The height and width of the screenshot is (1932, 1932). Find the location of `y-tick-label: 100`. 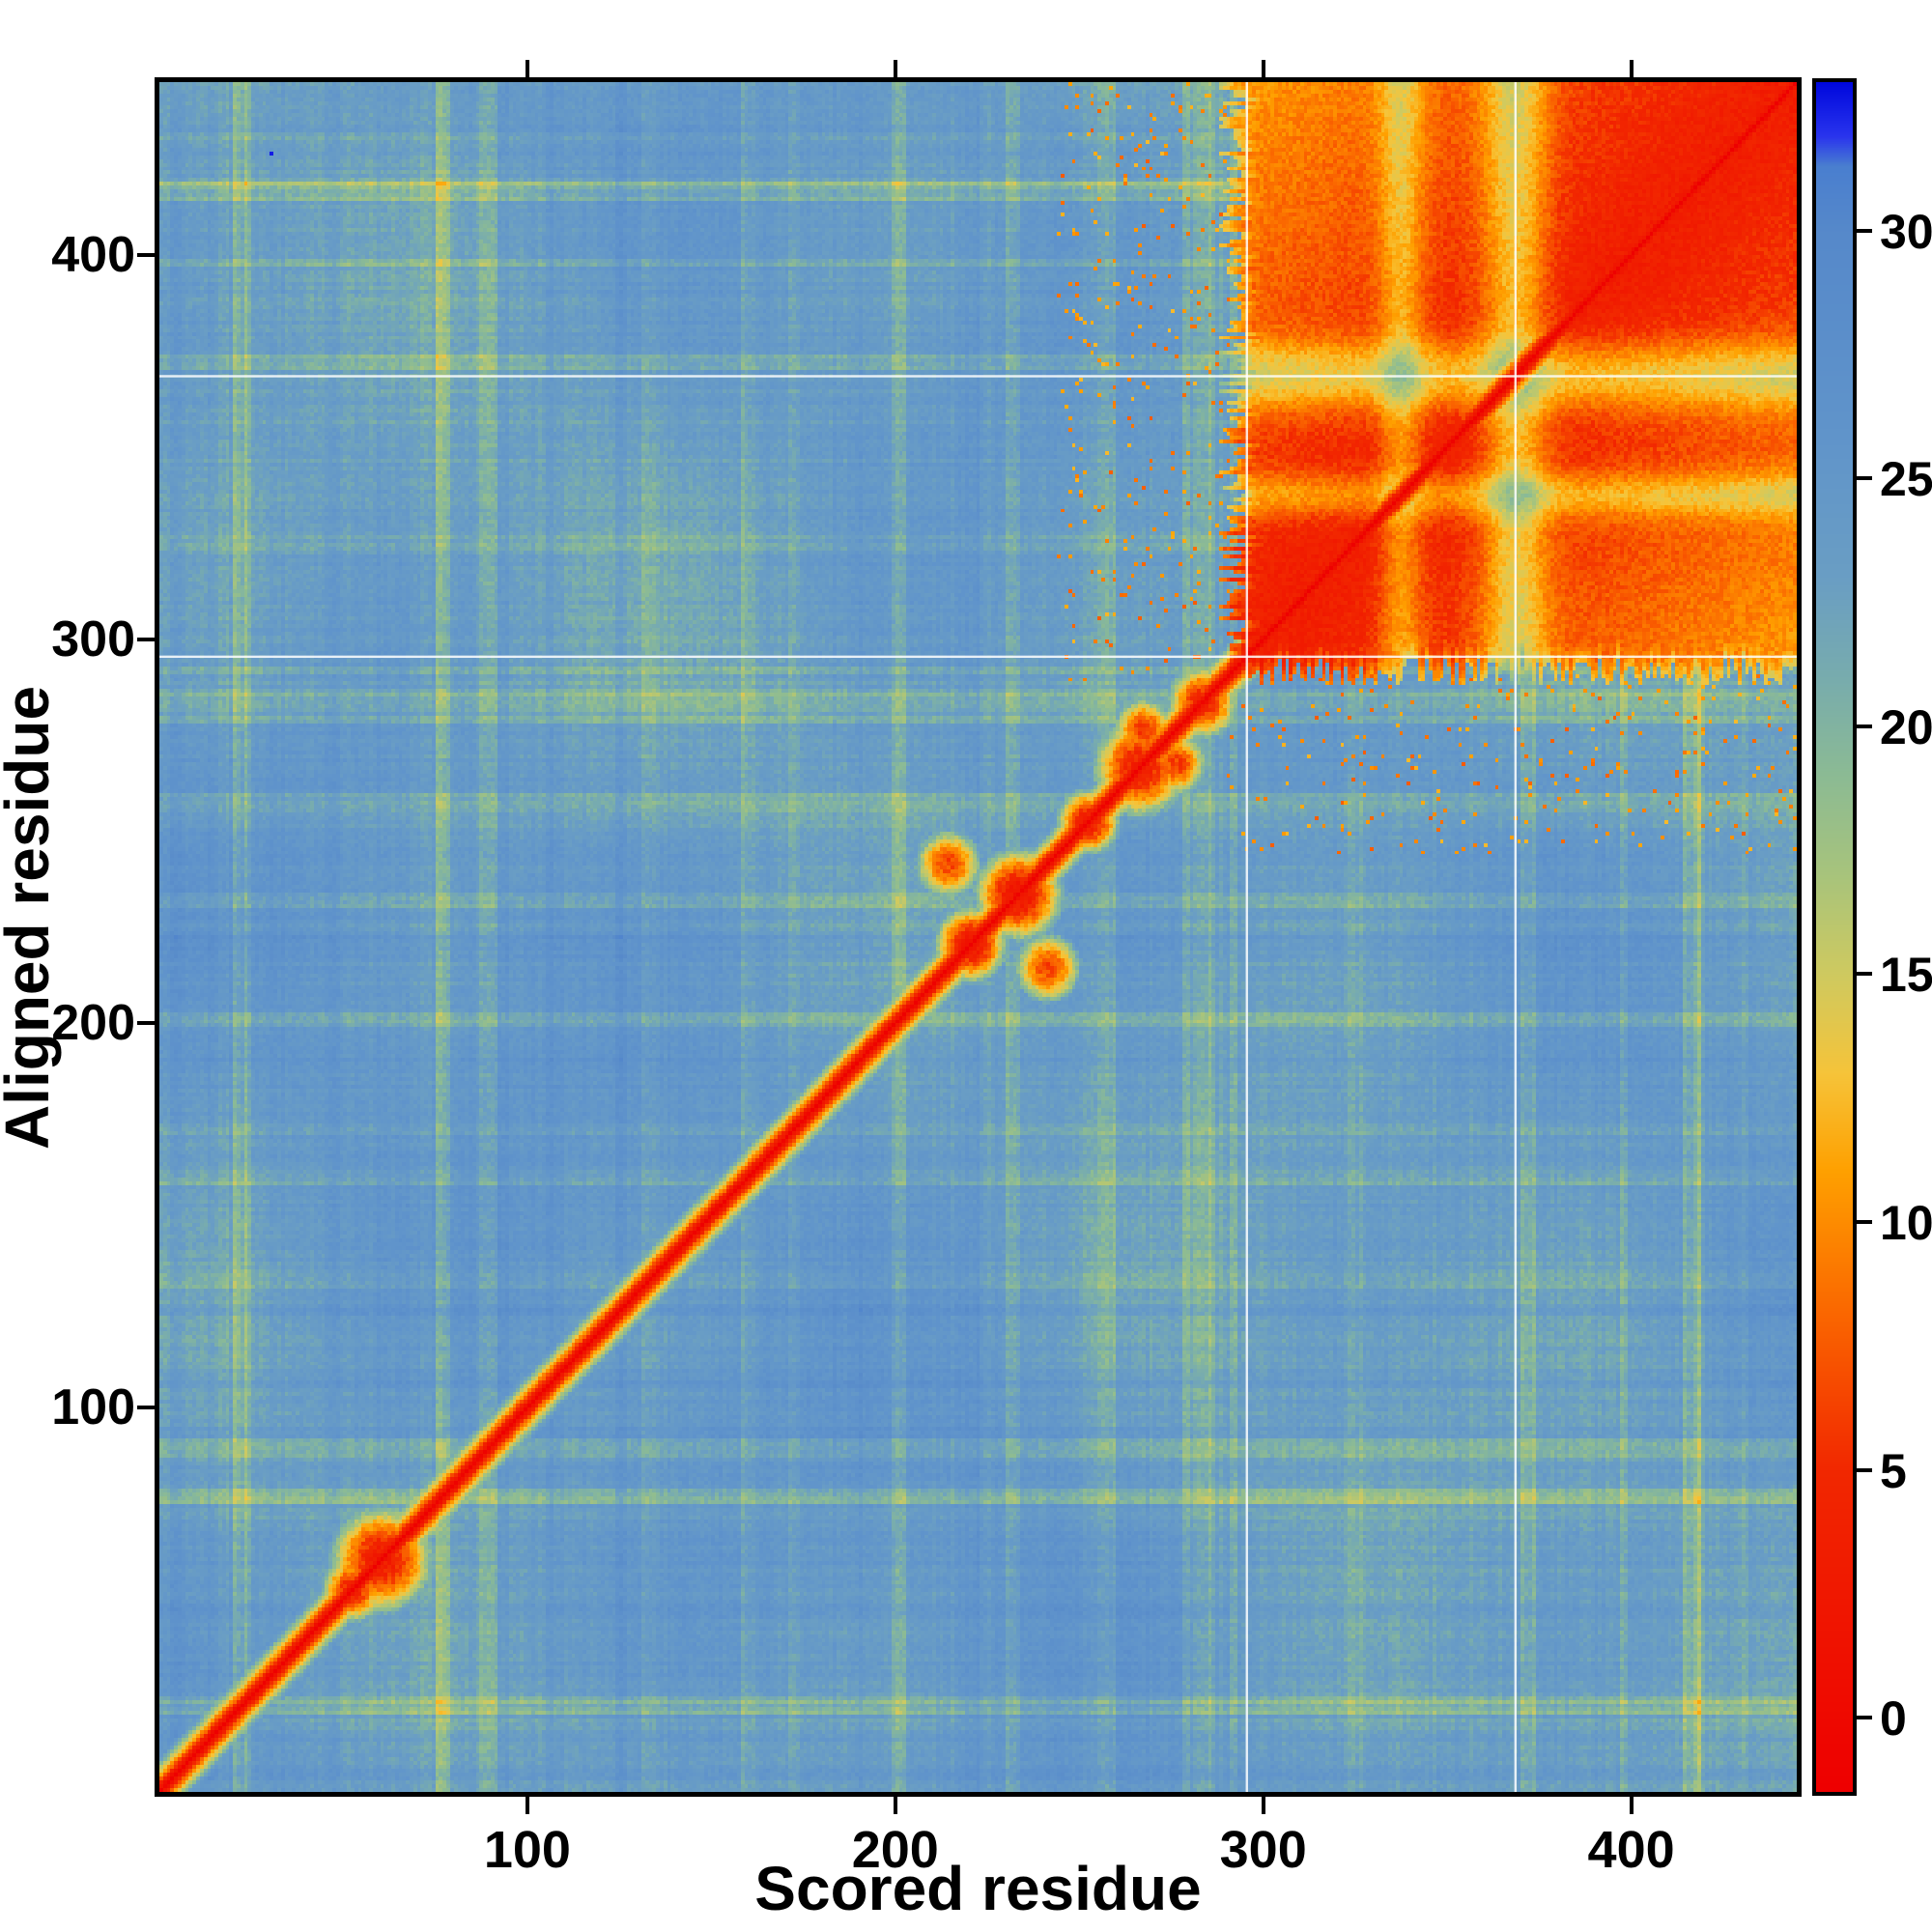

y-tick-label: 100 is located at coordinates (93, 1407).